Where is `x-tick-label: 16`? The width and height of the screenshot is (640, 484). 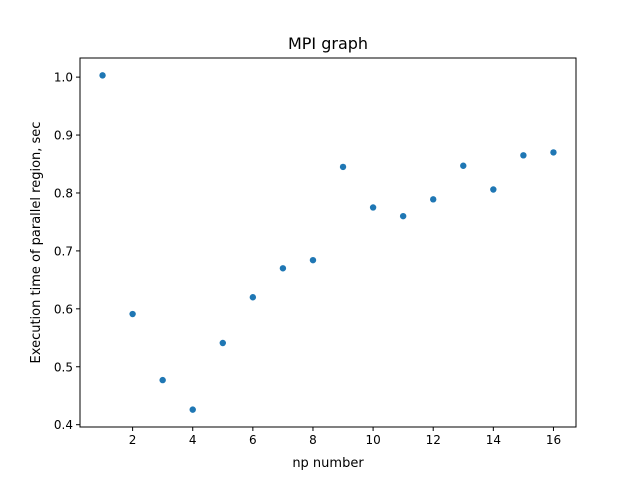
x-tick-label: 16 is located at coordinates (553, 440).